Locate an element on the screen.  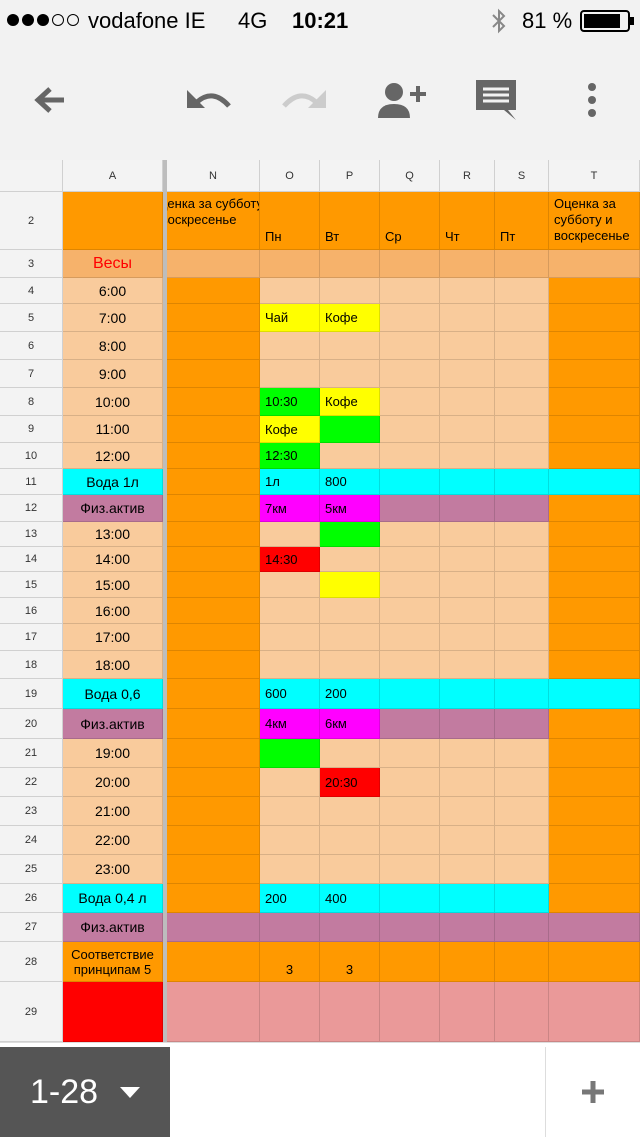
comments-button is located at coordinates (496, 100).